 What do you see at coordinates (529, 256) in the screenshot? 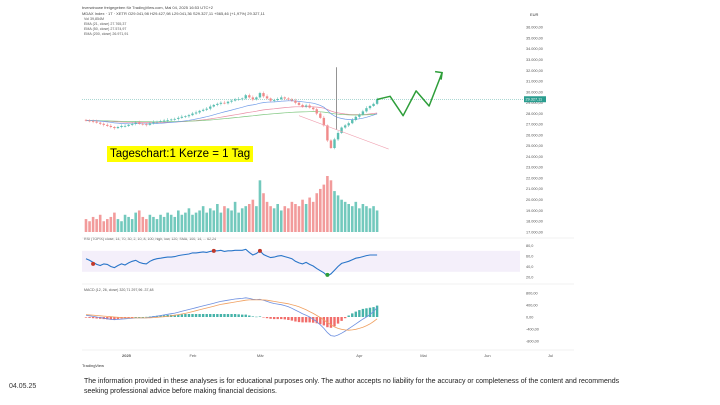
I see `rsi-tick-label: 60,0` at bounding box center [529, 256].